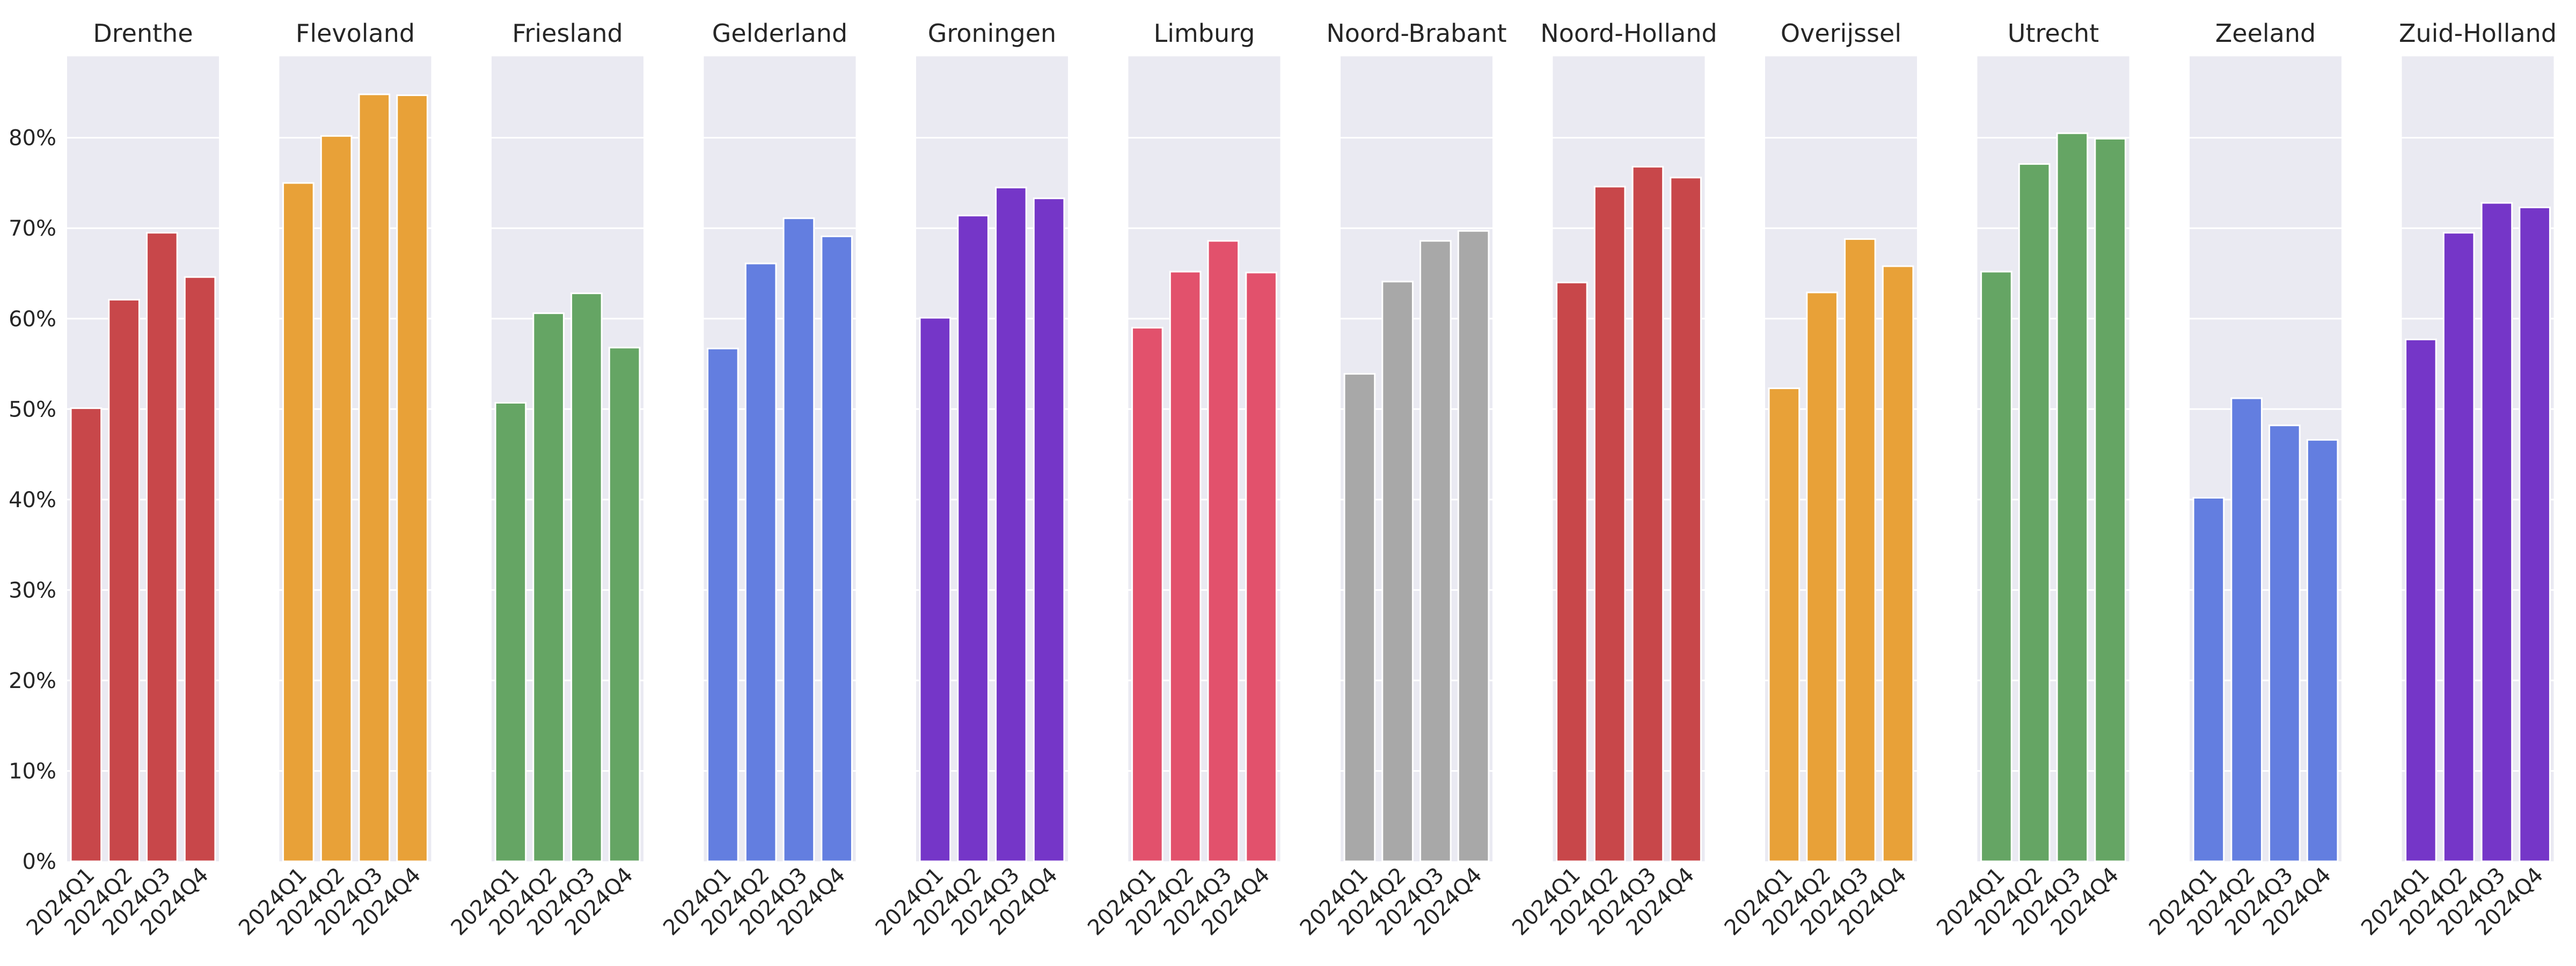 Image resolution: width=2576 pixels, height=966 pixels. What do you see at coordinates (32, 138) in the screenshot?
I see `y-tick-label: 80%` at bounding box center [32, 138].